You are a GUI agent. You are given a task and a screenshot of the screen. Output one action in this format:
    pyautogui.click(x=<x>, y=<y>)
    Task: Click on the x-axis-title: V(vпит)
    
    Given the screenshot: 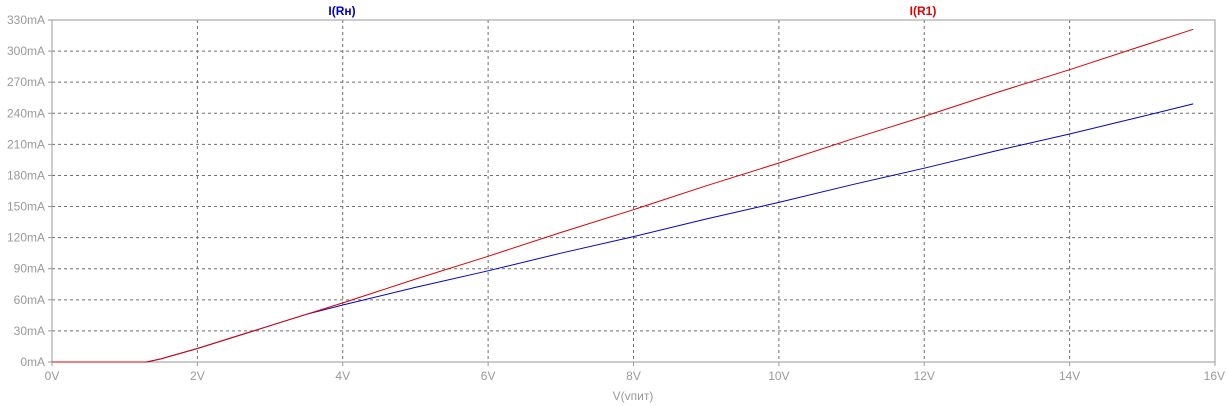 What is the action you would take?
    pyautogui.click(x=633, y=396)
    